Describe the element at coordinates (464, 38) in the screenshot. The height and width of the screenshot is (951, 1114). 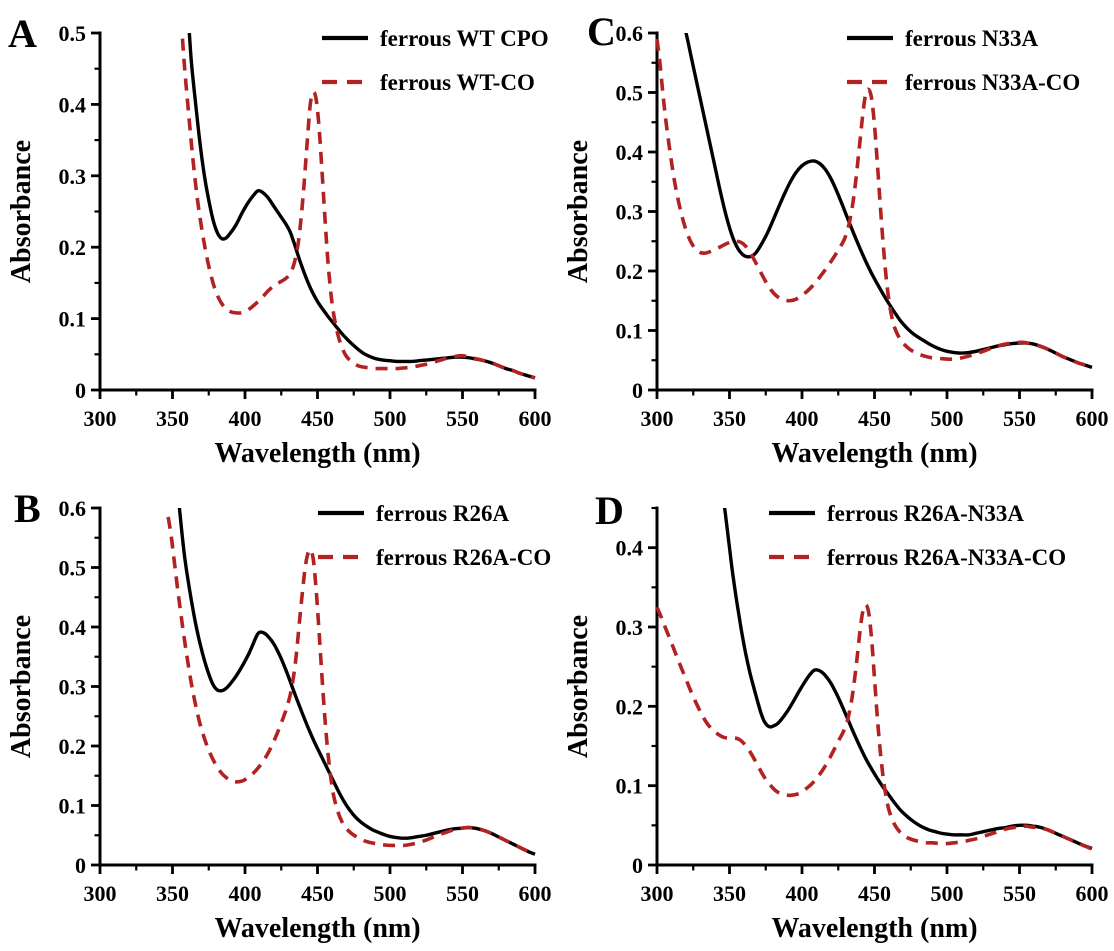
I see `legend-label: ferrous WT CPO` at that location.